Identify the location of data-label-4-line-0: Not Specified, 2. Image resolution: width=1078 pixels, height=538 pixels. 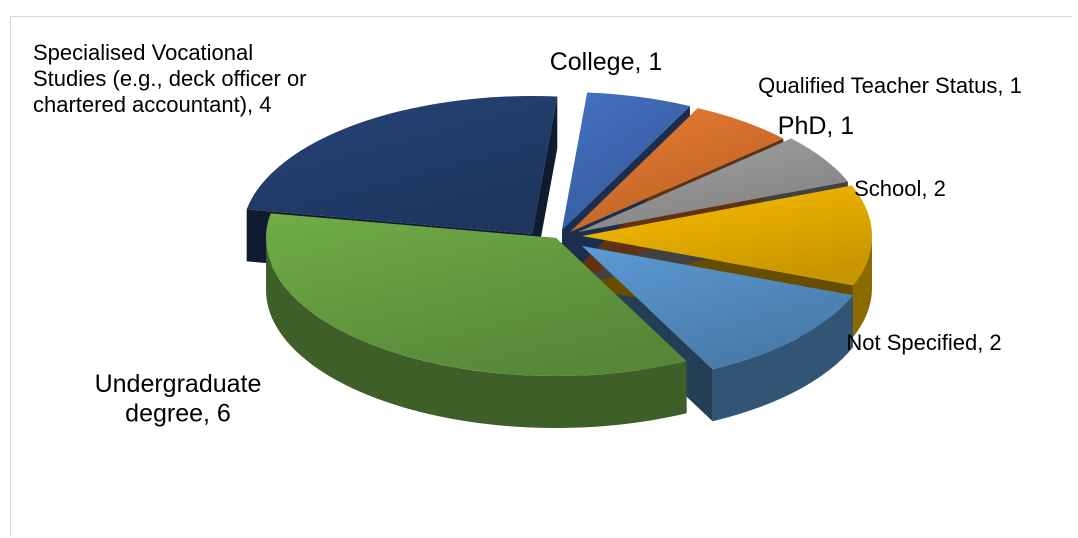
(923, 342).